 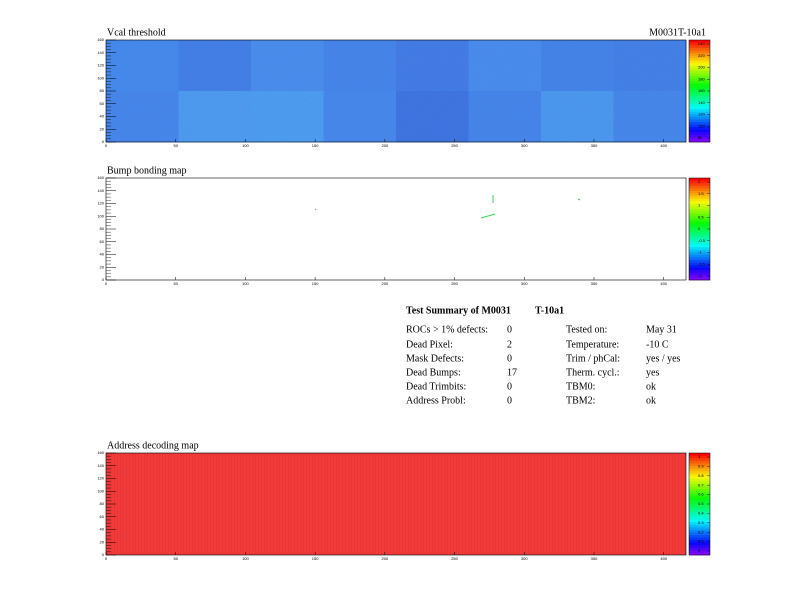 What do you see at coordinates (549, 310) in the screenshot?
I see `summary-subtitle: T-10a1` at bounding box center [549, 310].